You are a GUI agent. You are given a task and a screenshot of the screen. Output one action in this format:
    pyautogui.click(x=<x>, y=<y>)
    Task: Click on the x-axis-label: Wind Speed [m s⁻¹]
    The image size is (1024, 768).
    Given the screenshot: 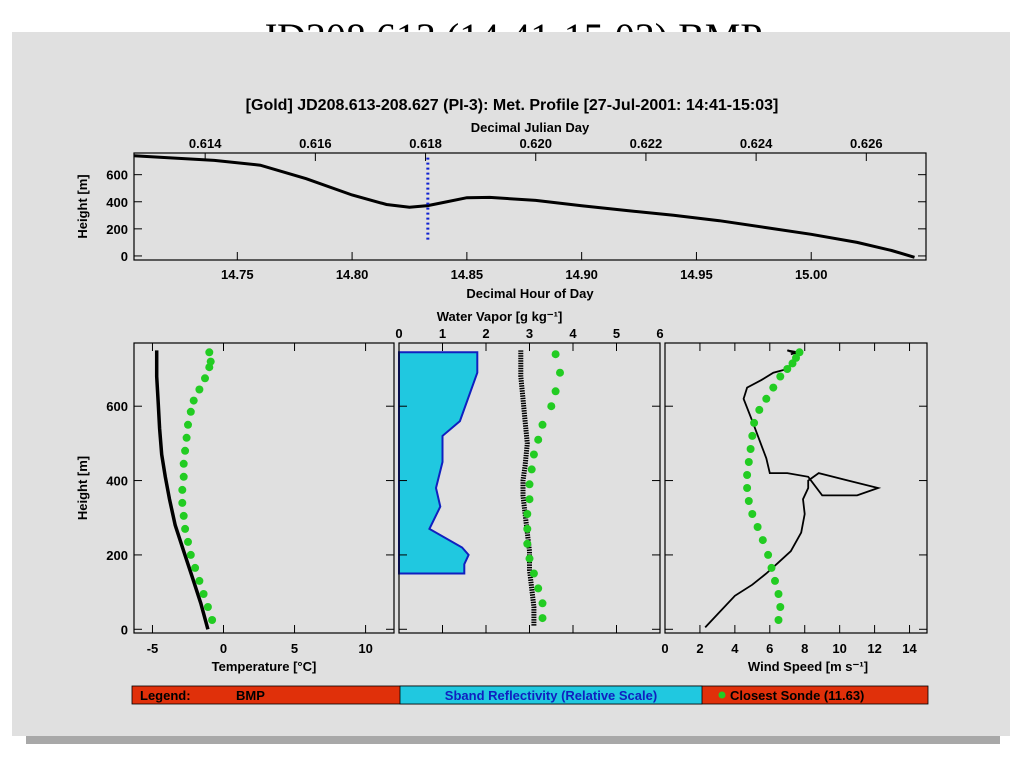 What is the action you would take?
    pyautogui.click(x=808, y=666)
    